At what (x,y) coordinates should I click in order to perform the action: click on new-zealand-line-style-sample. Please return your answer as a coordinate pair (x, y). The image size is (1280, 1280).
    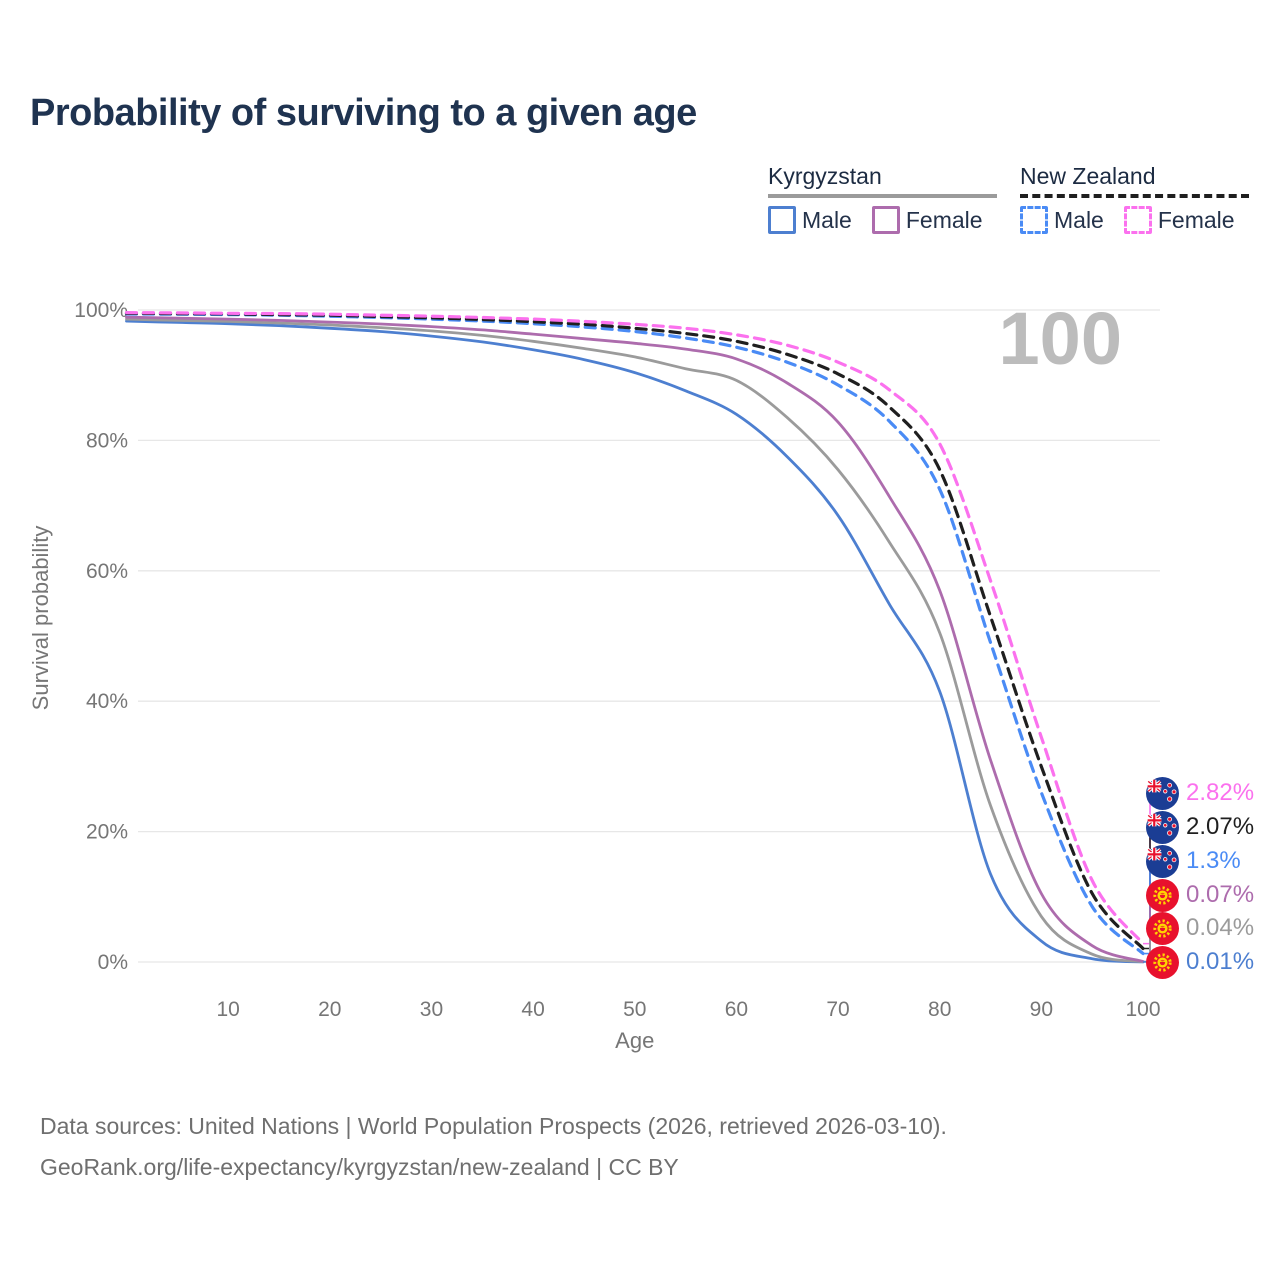
    Looking at the image, I should click on (1134, 196).